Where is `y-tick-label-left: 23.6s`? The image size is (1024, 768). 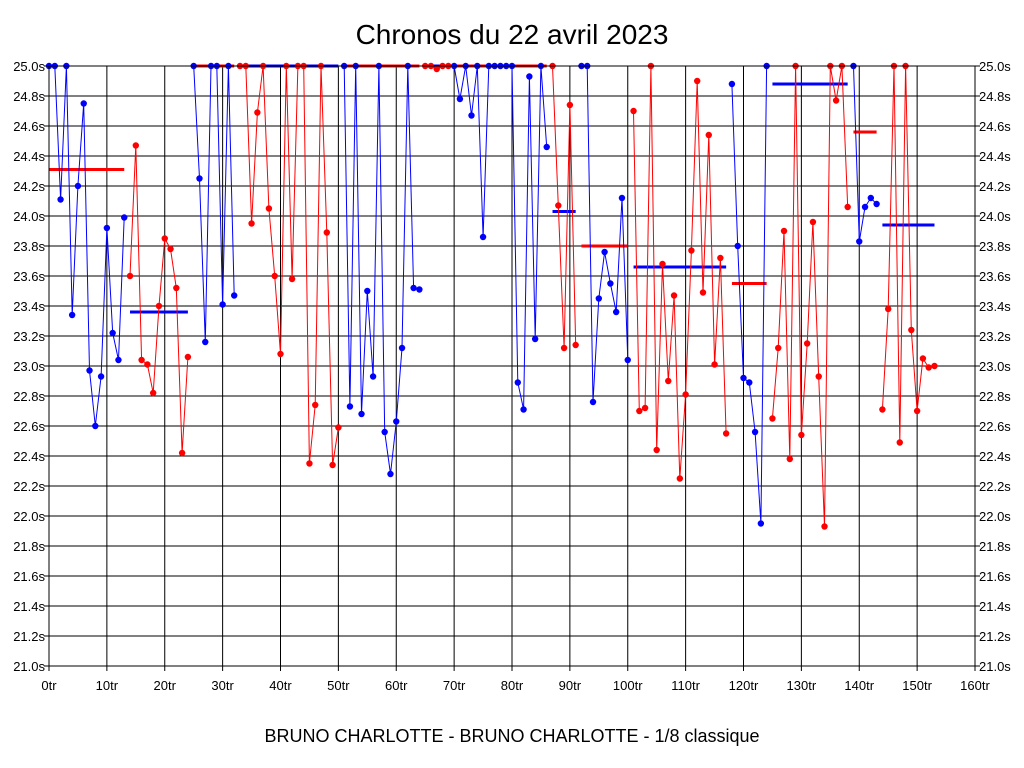 y-tick-label-left: 23.6s is located at coordinates (29, 276).